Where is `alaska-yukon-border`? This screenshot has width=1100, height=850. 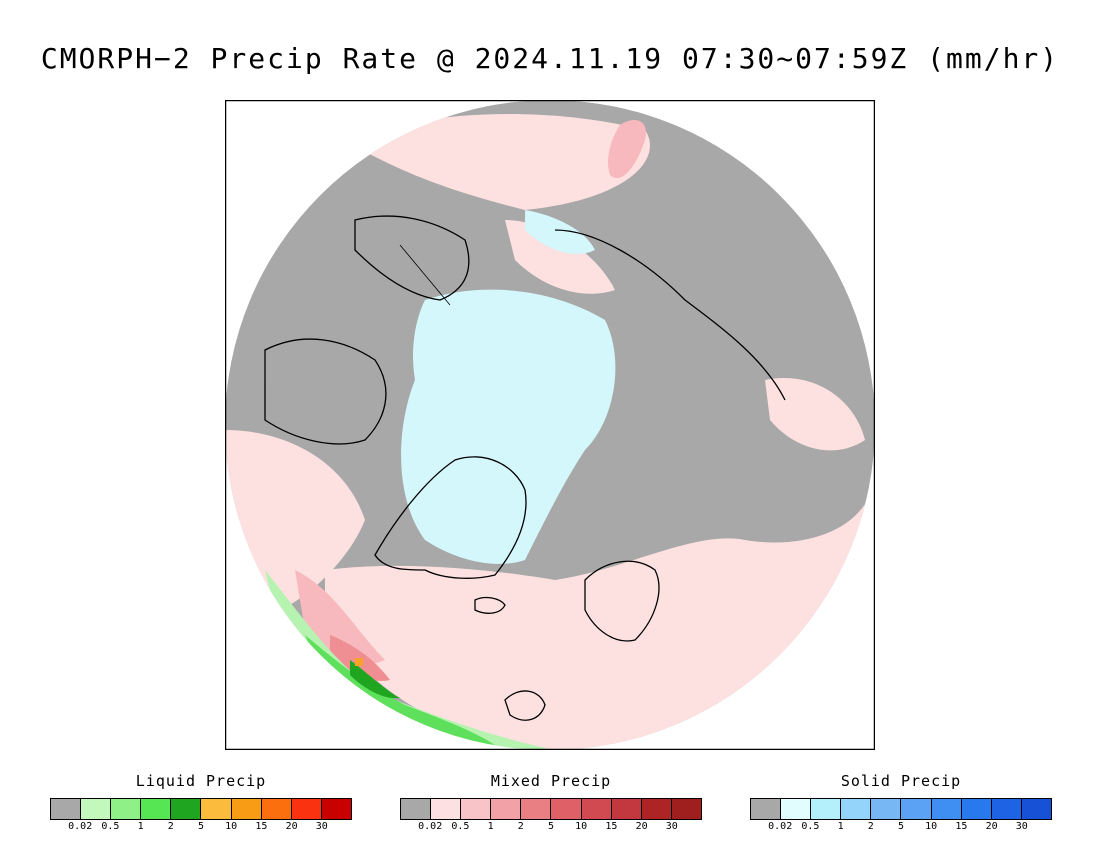
alaska-yukon-border is located at coordinates (425, 275).